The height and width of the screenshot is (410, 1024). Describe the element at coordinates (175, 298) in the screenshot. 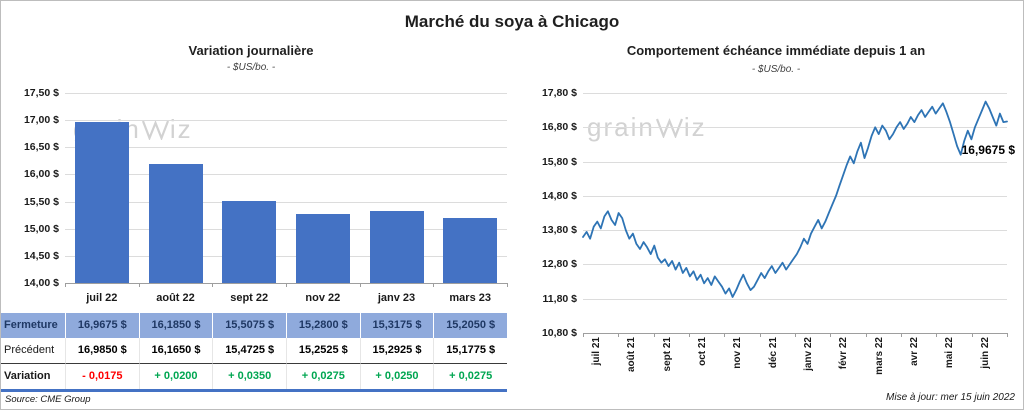

I see `x-axis-tick-label: août 22` at that location.